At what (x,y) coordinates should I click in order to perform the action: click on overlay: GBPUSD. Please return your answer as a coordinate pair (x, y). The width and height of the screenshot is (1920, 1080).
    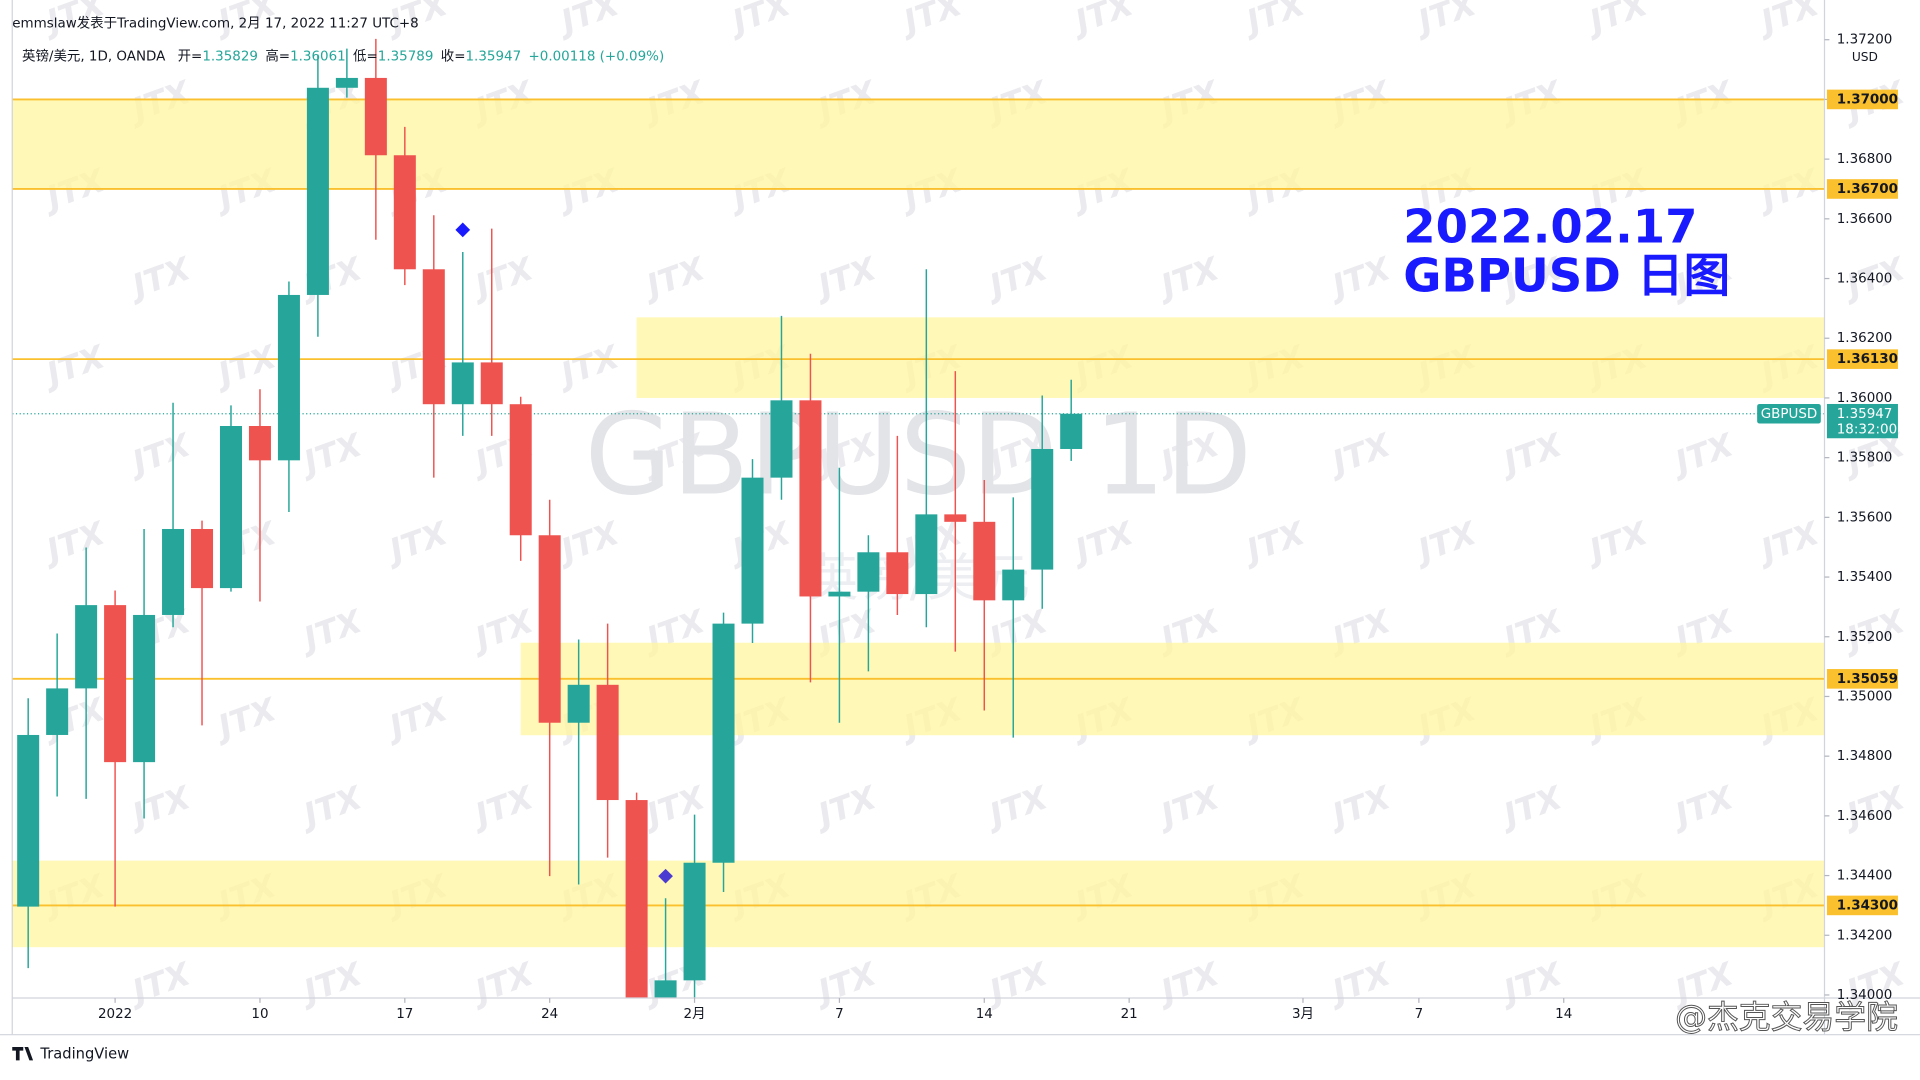
    Looking at the image, I should click on (1789, 413).